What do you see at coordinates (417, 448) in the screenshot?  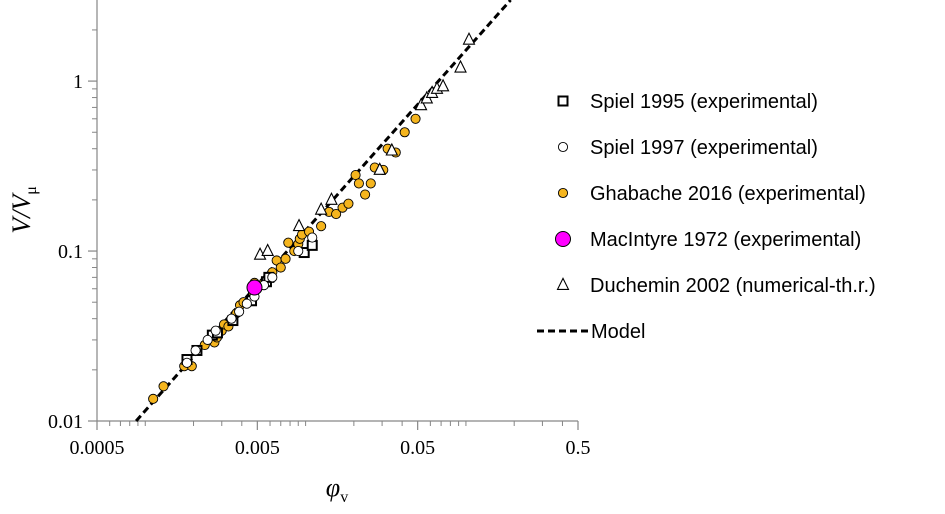 I see `x-tick-label: 0.05` at bounding box center [417, 448].